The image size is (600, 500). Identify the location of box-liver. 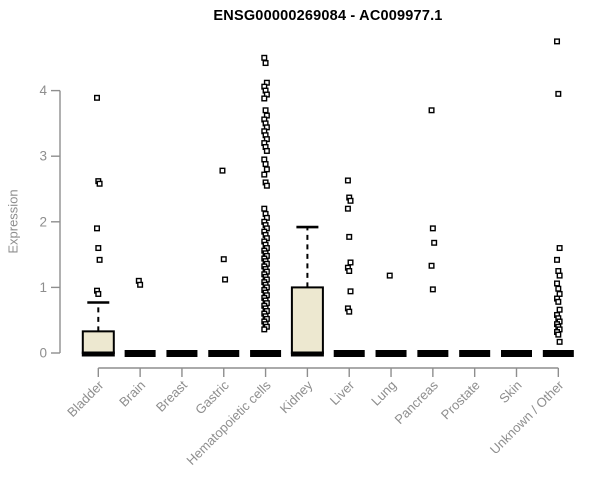
(349, 353).